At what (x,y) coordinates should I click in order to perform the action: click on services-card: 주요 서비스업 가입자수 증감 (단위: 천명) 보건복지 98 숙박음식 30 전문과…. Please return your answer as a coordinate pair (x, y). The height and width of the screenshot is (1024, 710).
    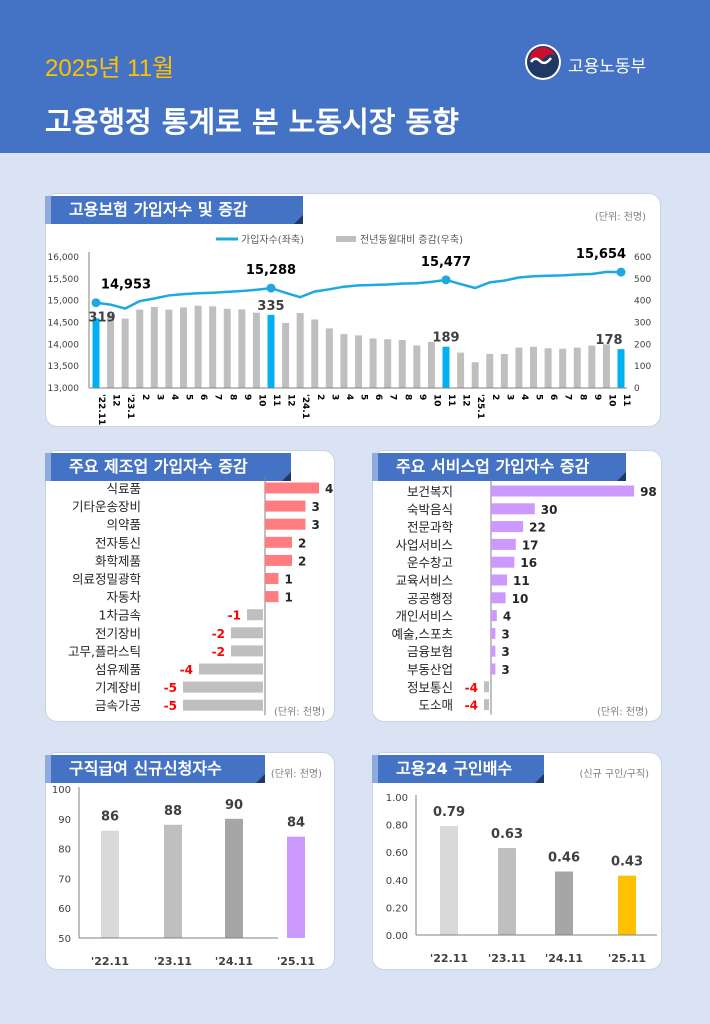
    Looking at the image, I should click on (517, 586).